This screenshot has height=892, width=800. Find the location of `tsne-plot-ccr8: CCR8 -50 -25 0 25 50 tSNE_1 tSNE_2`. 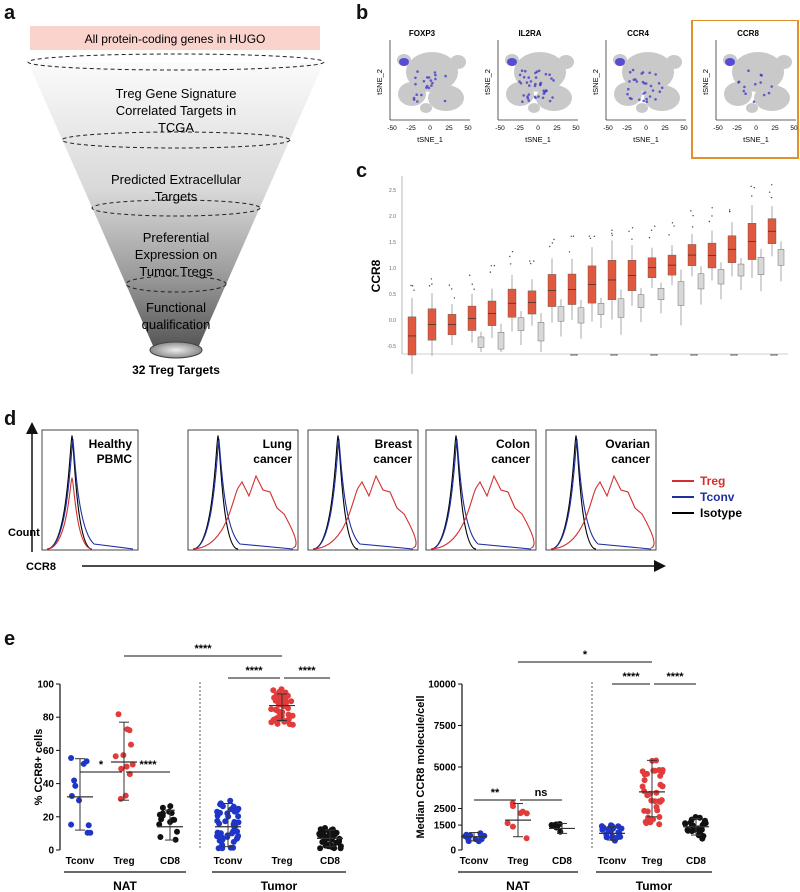

tsne-plot-ccr8: CCR8 -50 -25 0 25 50 tSNE_1 tSNE_2 is located at coordinates (749, 86).